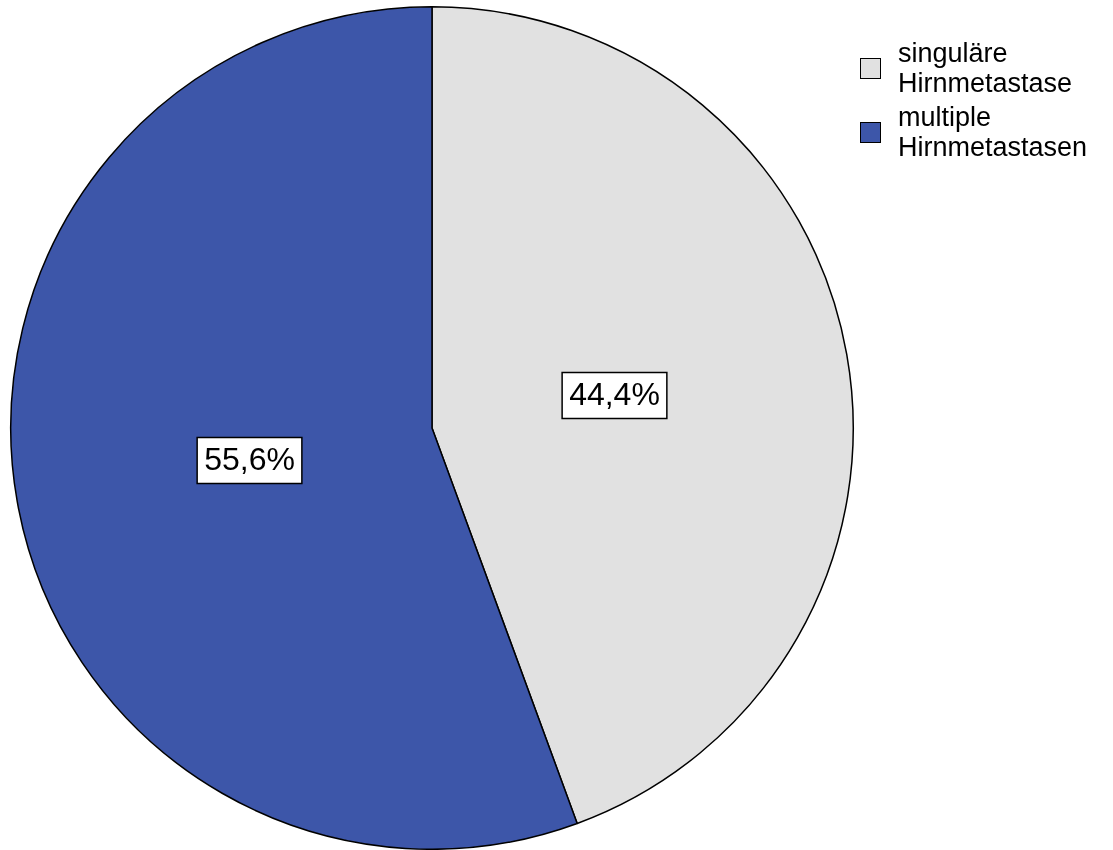 The width and height of the screenshot is (1113, 850). I want to click on legend-label: multiple Hirnmetastasen, so click(993, 132).